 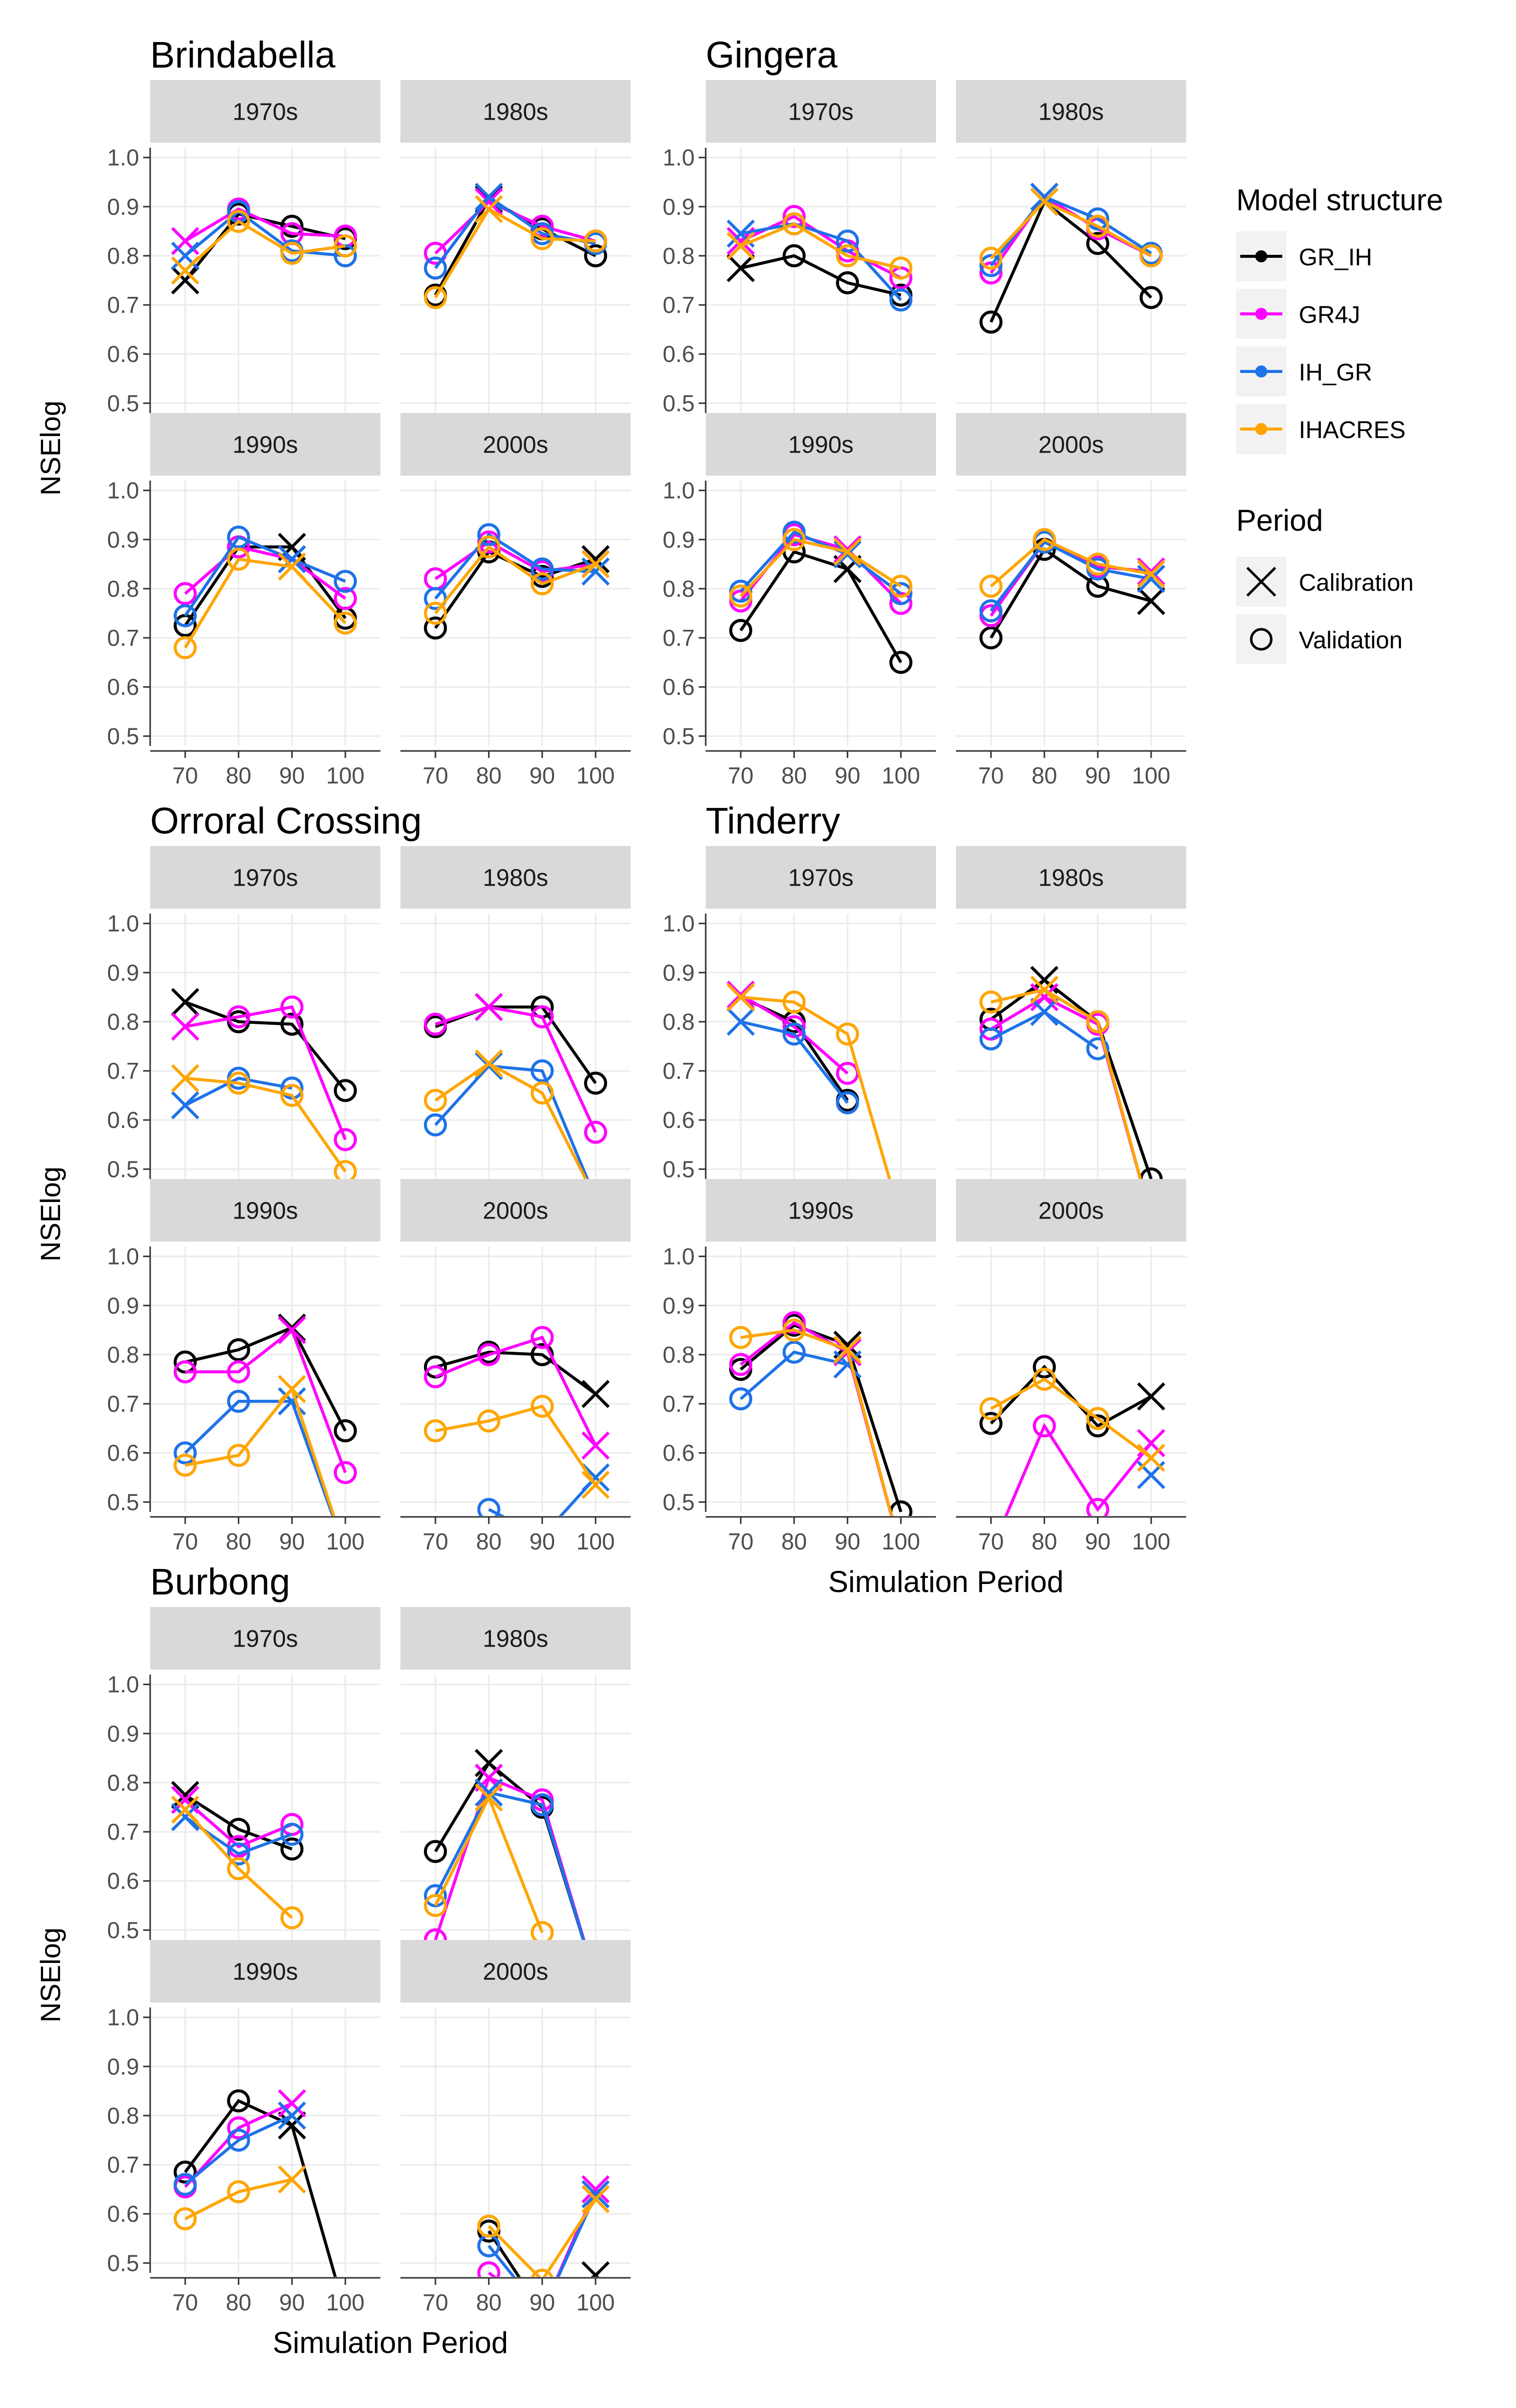 I want to click on catchment-title: Orroral Crossing, so click(x=286, y=821).